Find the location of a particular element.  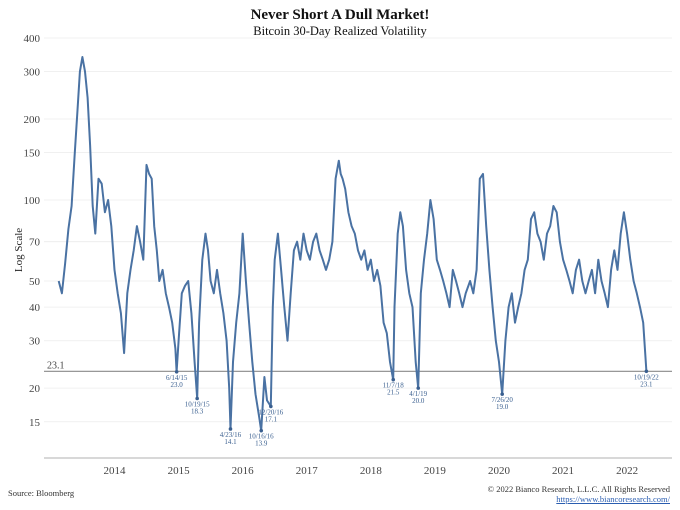

annotation-date: 6/14/15 is located at coordinates (177, 378).